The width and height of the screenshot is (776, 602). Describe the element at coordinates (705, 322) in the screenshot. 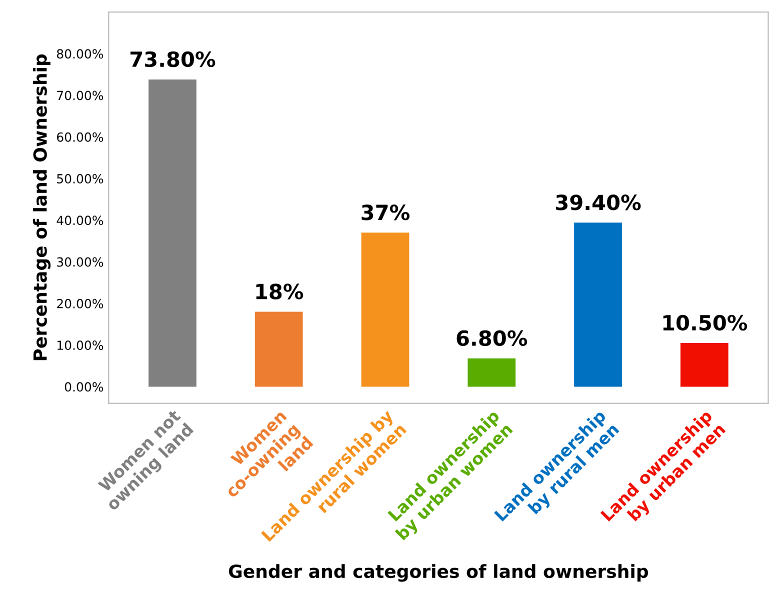

I see `data-label: 10.50%` at that location.